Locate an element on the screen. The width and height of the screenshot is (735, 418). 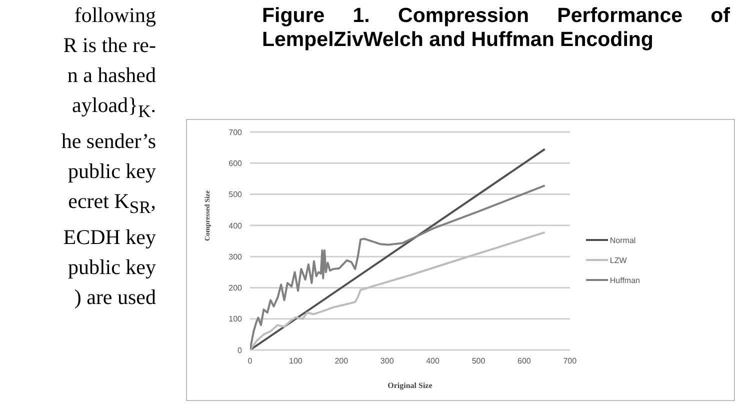
legend-label: LZW is located at coordinates (618, 260).